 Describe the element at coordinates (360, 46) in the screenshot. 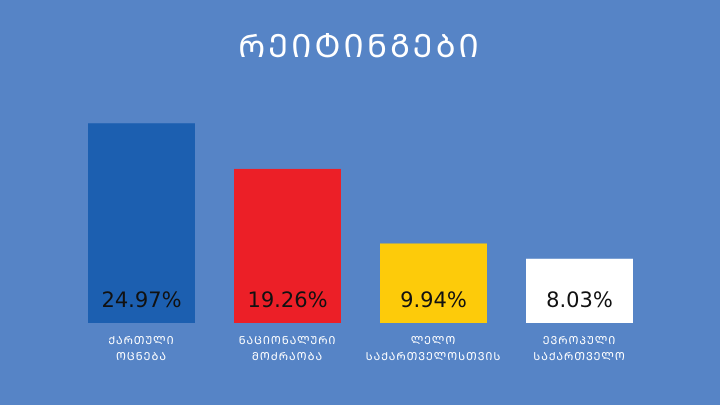

I see `chart-title: ᲠᲔᲘᲢᲘᲜᲒᲔᲑᲘ` at that location.